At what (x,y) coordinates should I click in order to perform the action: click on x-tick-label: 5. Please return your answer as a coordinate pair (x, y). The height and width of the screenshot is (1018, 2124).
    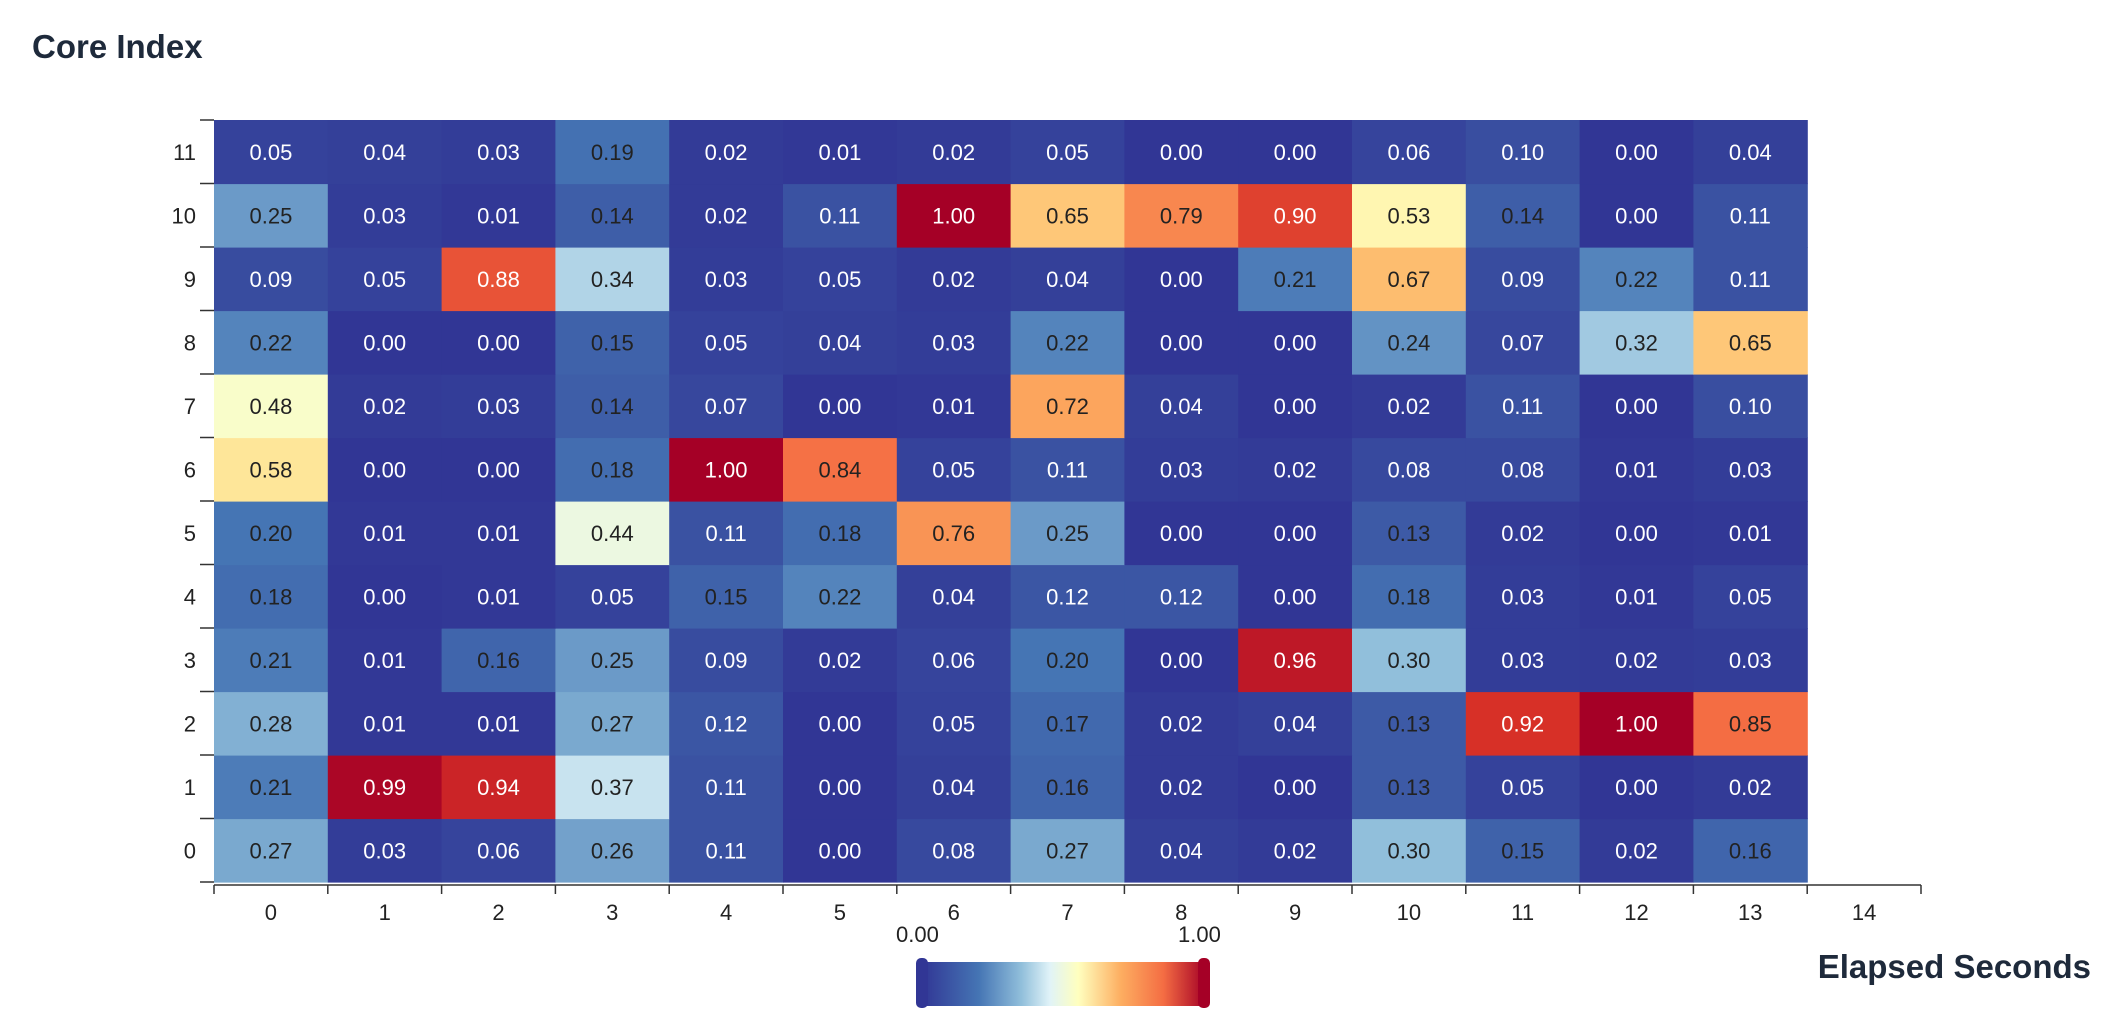
    Looking at the image, I should click on (840, 912).